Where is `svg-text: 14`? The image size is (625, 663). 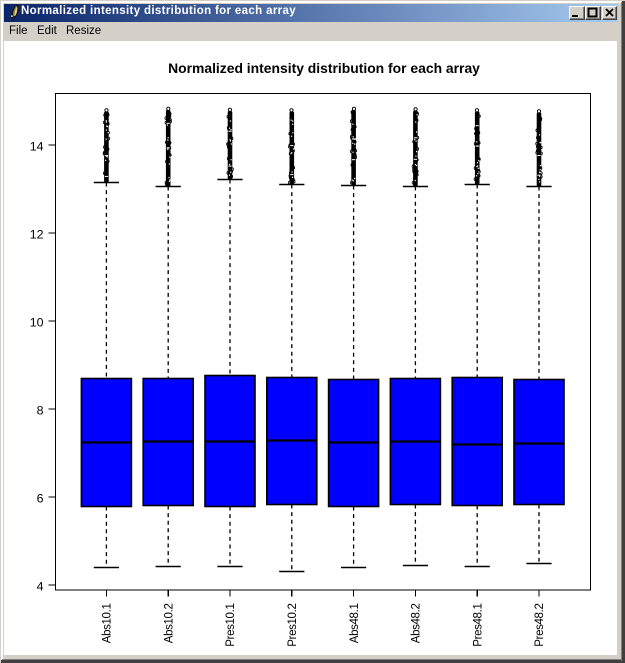
svg-text: 14 is located at coordinates (37, 147).